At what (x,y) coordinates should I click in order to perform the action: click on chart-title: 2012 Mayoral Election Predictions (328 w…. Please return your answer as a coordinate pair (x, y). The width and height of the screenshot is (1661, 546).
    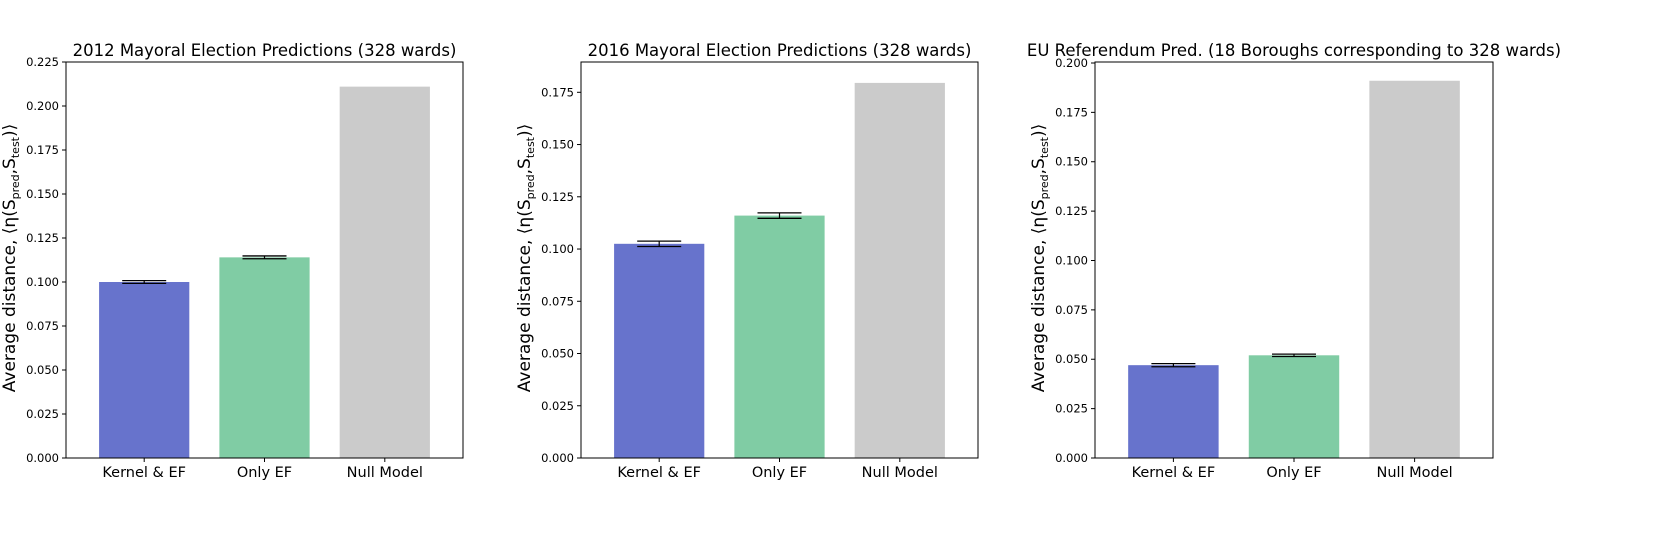
    Looking at the image, I should click on (265, 50).